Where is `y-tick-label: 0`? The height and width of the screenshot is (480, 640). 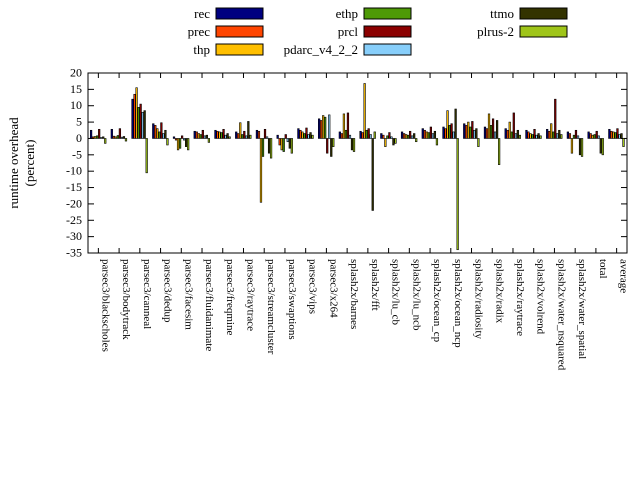 y-tick-label: 0 is located at coordinates (79, 138).